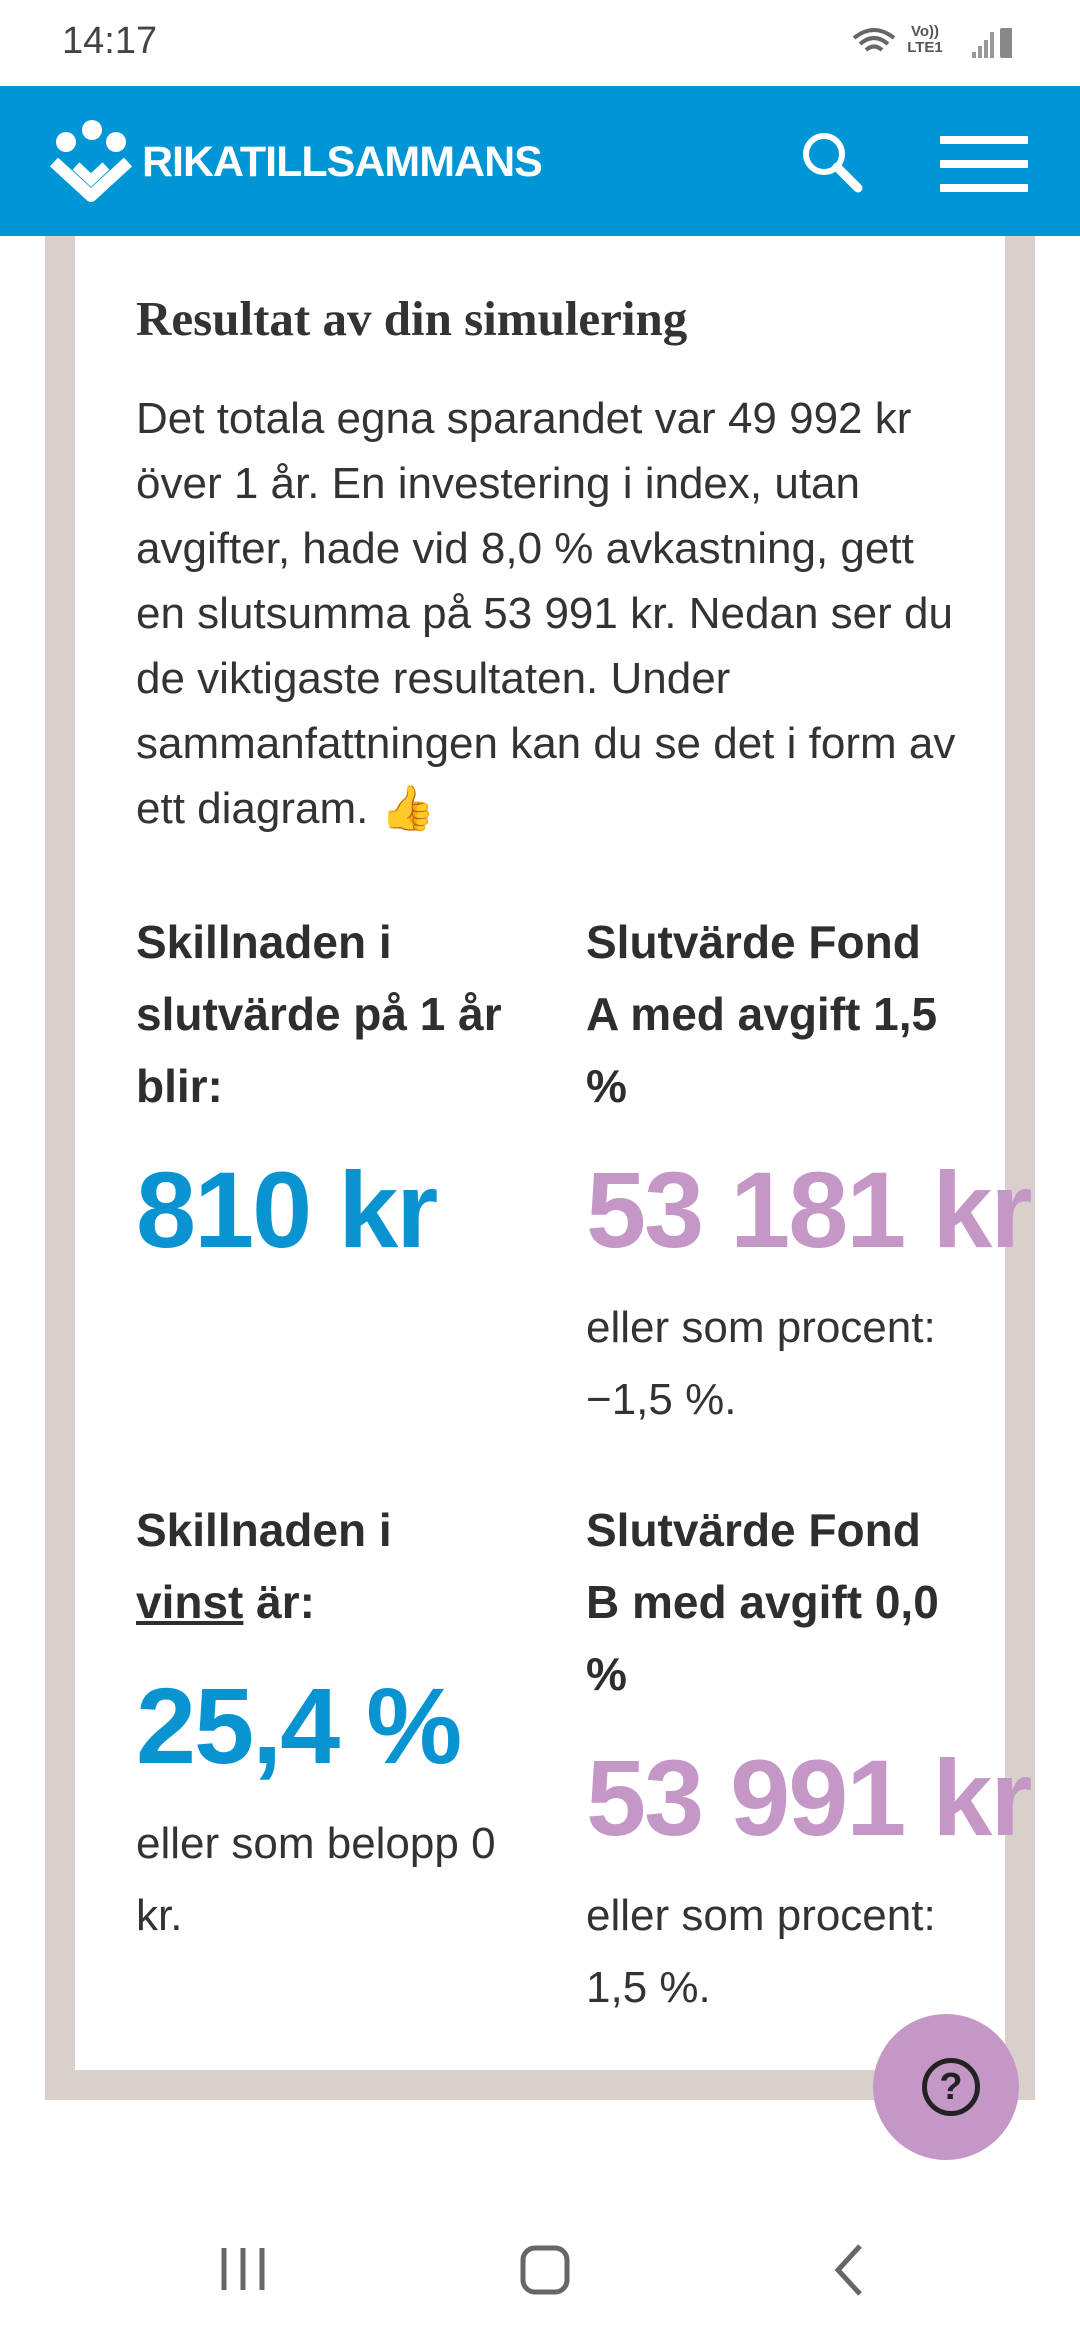  Describe the element at coordinates (190, 1602) in the screenshot. I see `label-underlined: vinst` at that location.